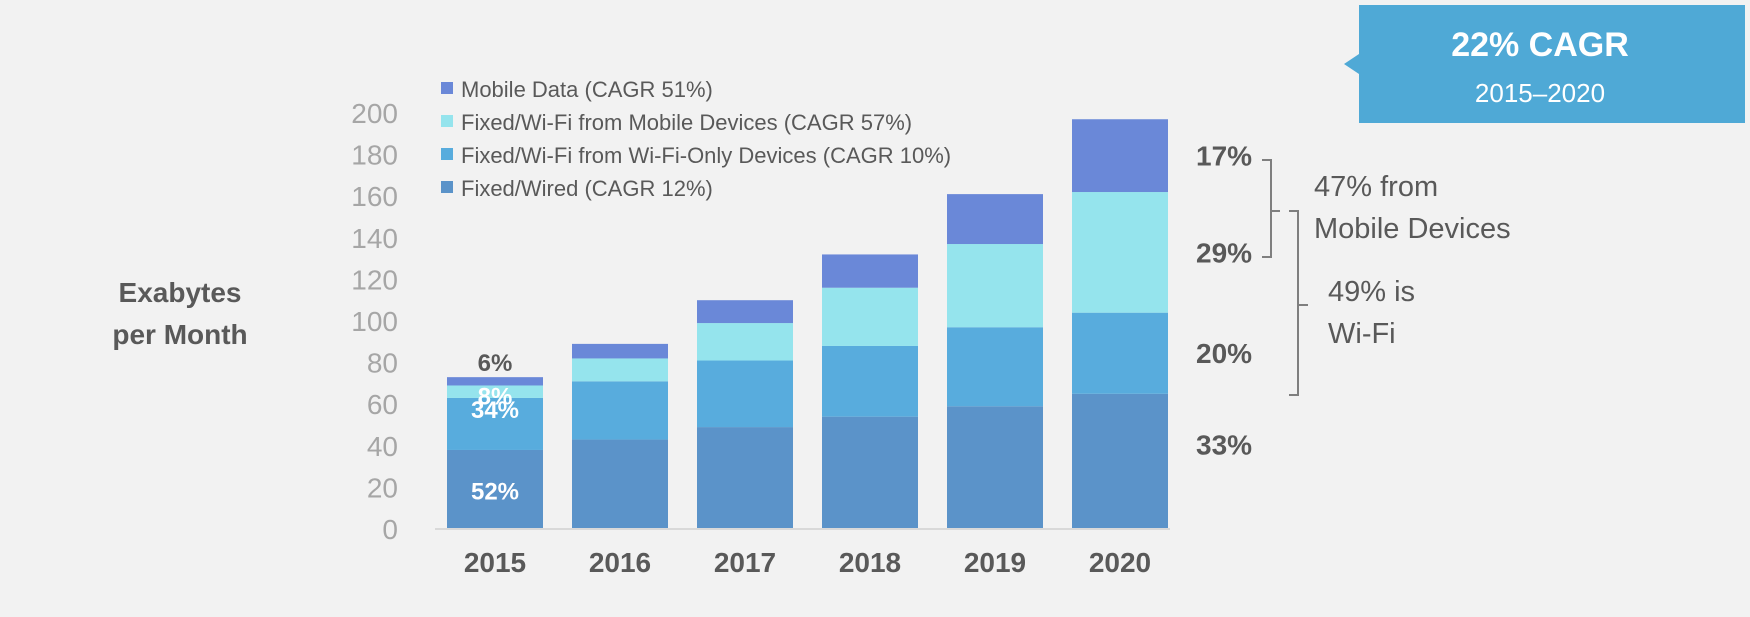 This screenshot has height=617, width=1750. Describe the element at coordinates (587, 188) in the screenshot. I see `legend-label: Fixed/Wired (CAGR 12%)` at that location.